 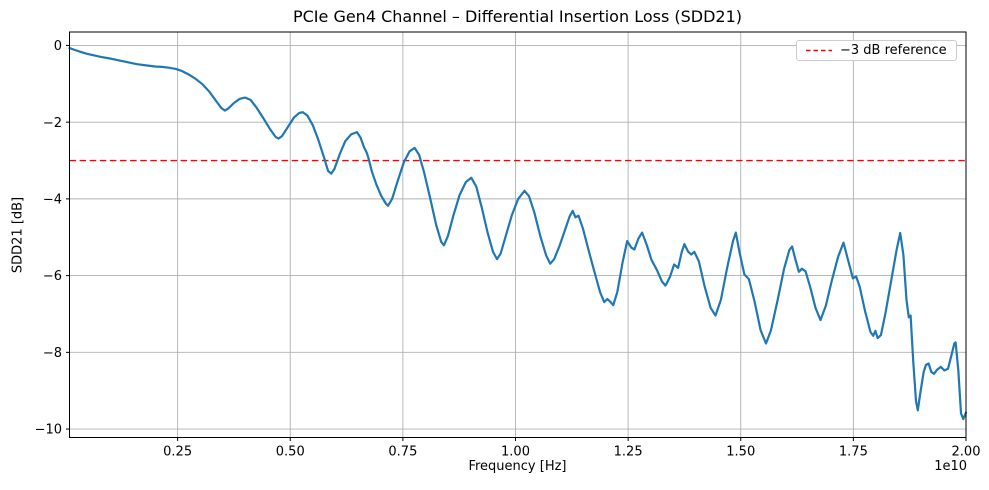 I want to click on x-tick-label: 0.25, so click(x=177, y=452).